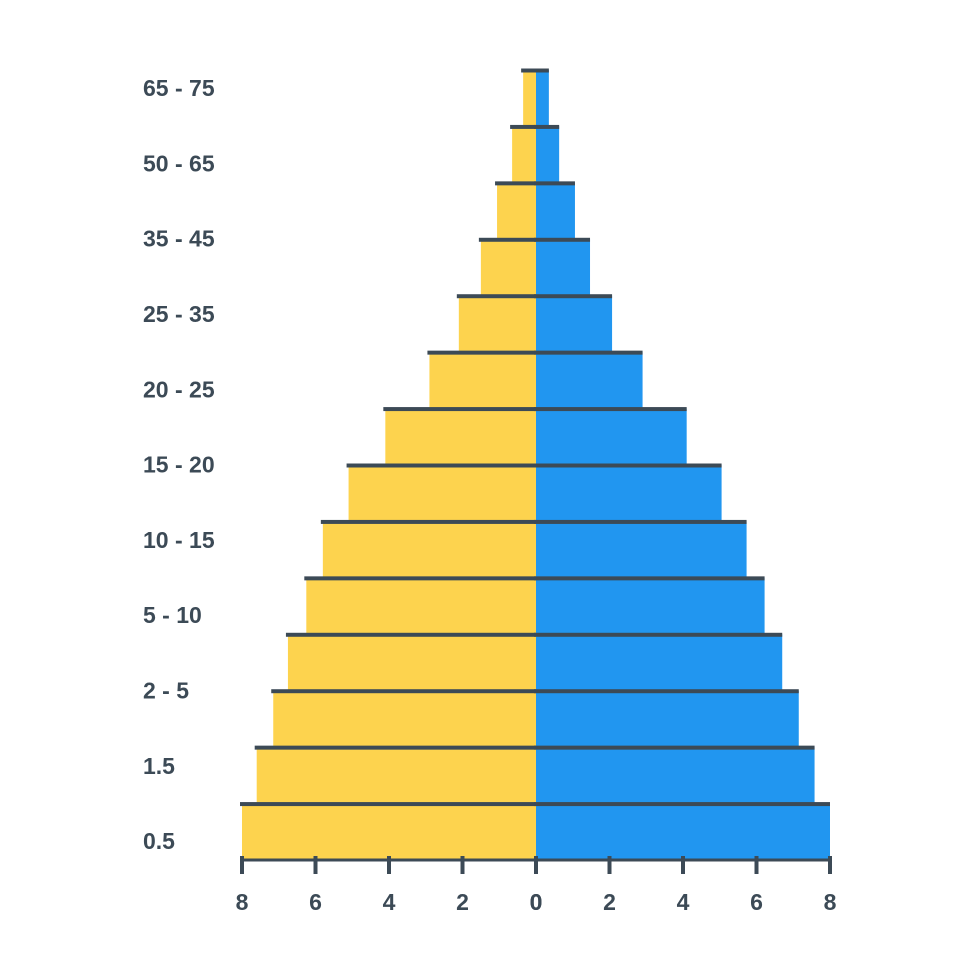 The width and height of the screenshot is (980, 980). Describe the element at coordinates (166, 690) in the screenshot. I see `y-label: 2 - 5` at that location.